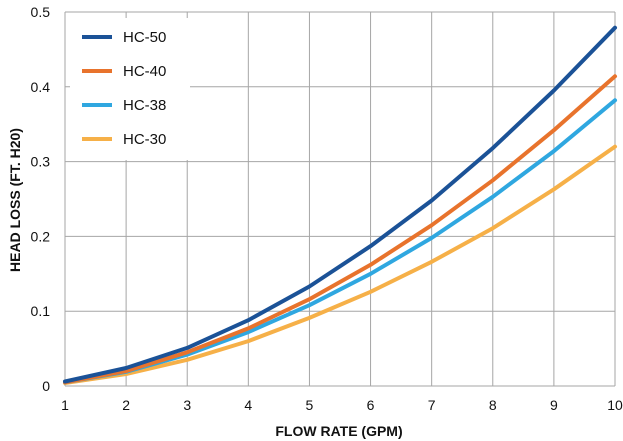  Describe the element at coordinates (41, 199) in the screenshot. I see `y-axis-ticks: 0 0.1 0.2 0.3 0.4 0.5` at that location.